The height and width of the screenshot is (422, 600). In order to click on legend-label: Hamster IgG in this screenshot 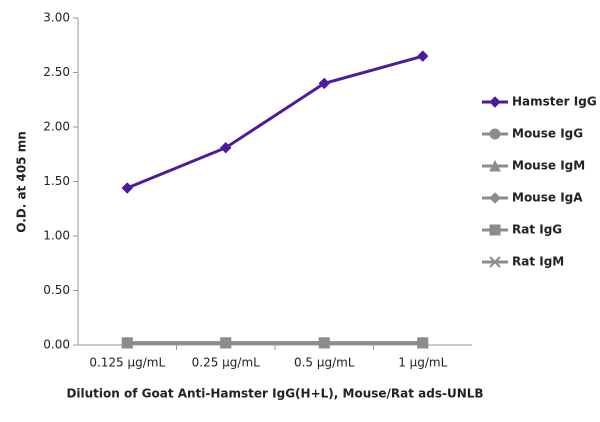, I will do `click(554, 102)`.